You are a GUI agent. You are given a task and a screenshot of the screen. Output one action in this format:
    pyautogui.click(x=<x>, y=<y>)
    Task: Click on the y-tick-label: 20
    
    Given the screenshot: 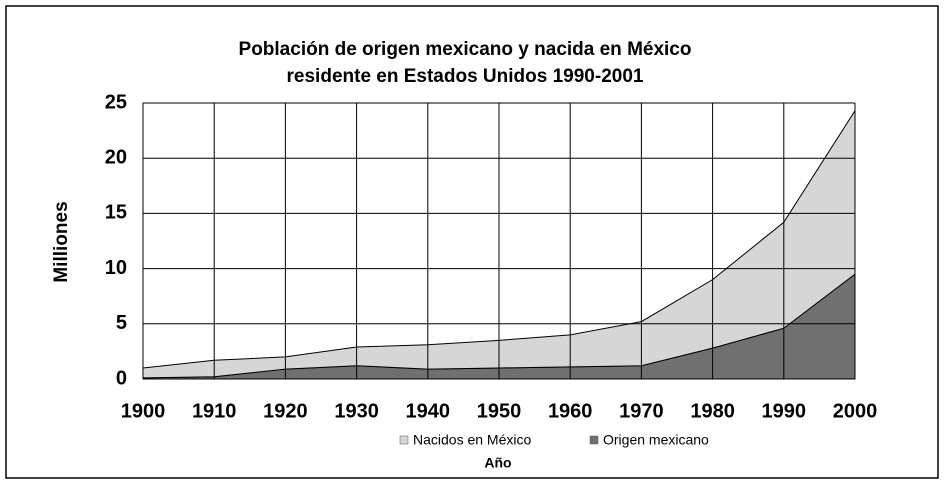 What is the action you would take?
    pyautogui.click(x=116, y=157)
    